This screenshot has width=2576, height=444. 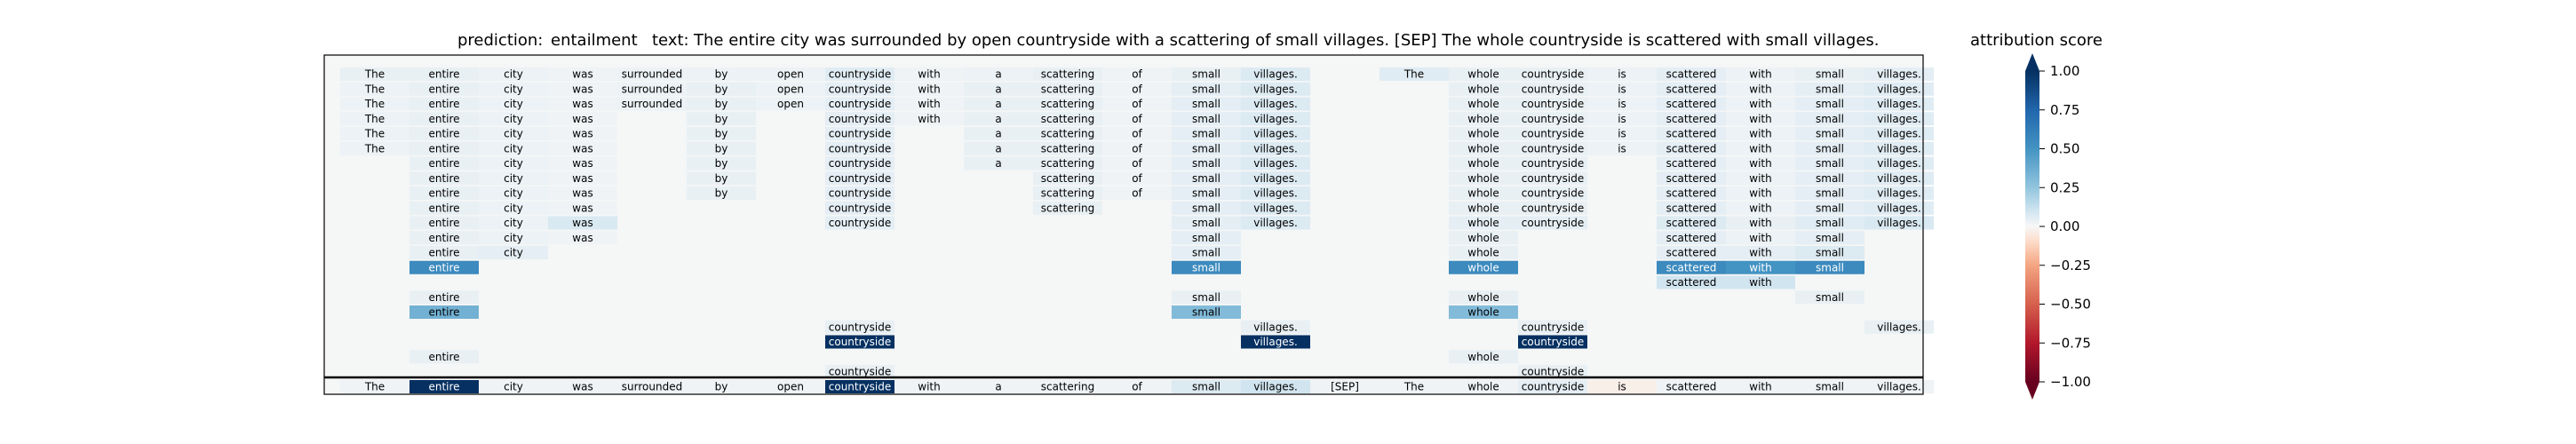 What do you see at coordinates (1206, 164) in the screenshot?
I see `row-6-token-label: small` at bounding box center [1206, 164].